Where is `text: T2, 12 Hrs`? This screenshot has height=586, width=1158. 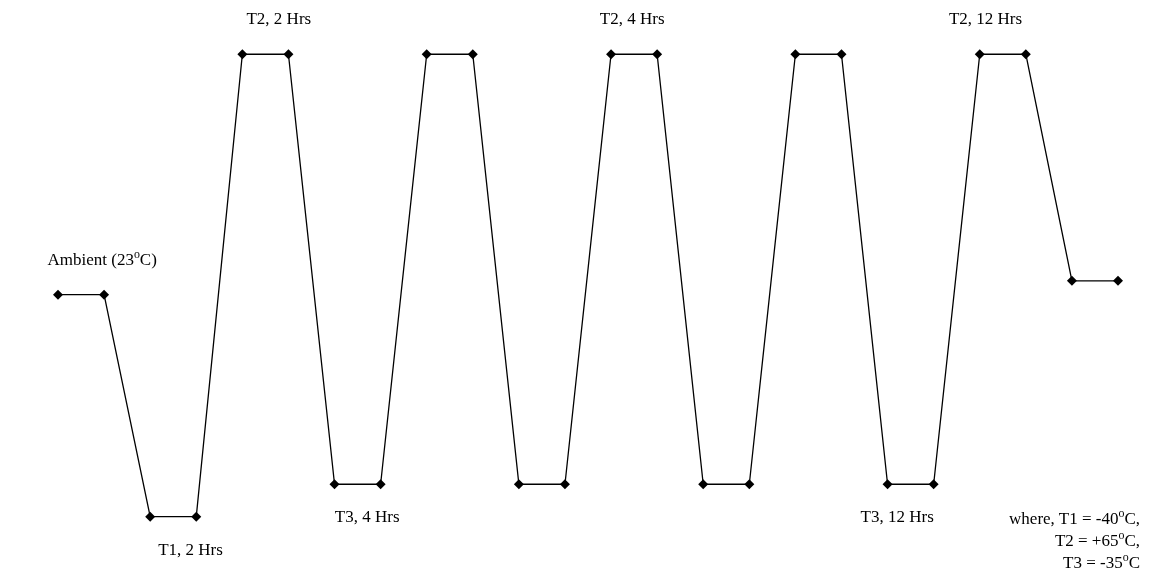 text: T2, 12 Hrs is located at coordinates (985, 19).